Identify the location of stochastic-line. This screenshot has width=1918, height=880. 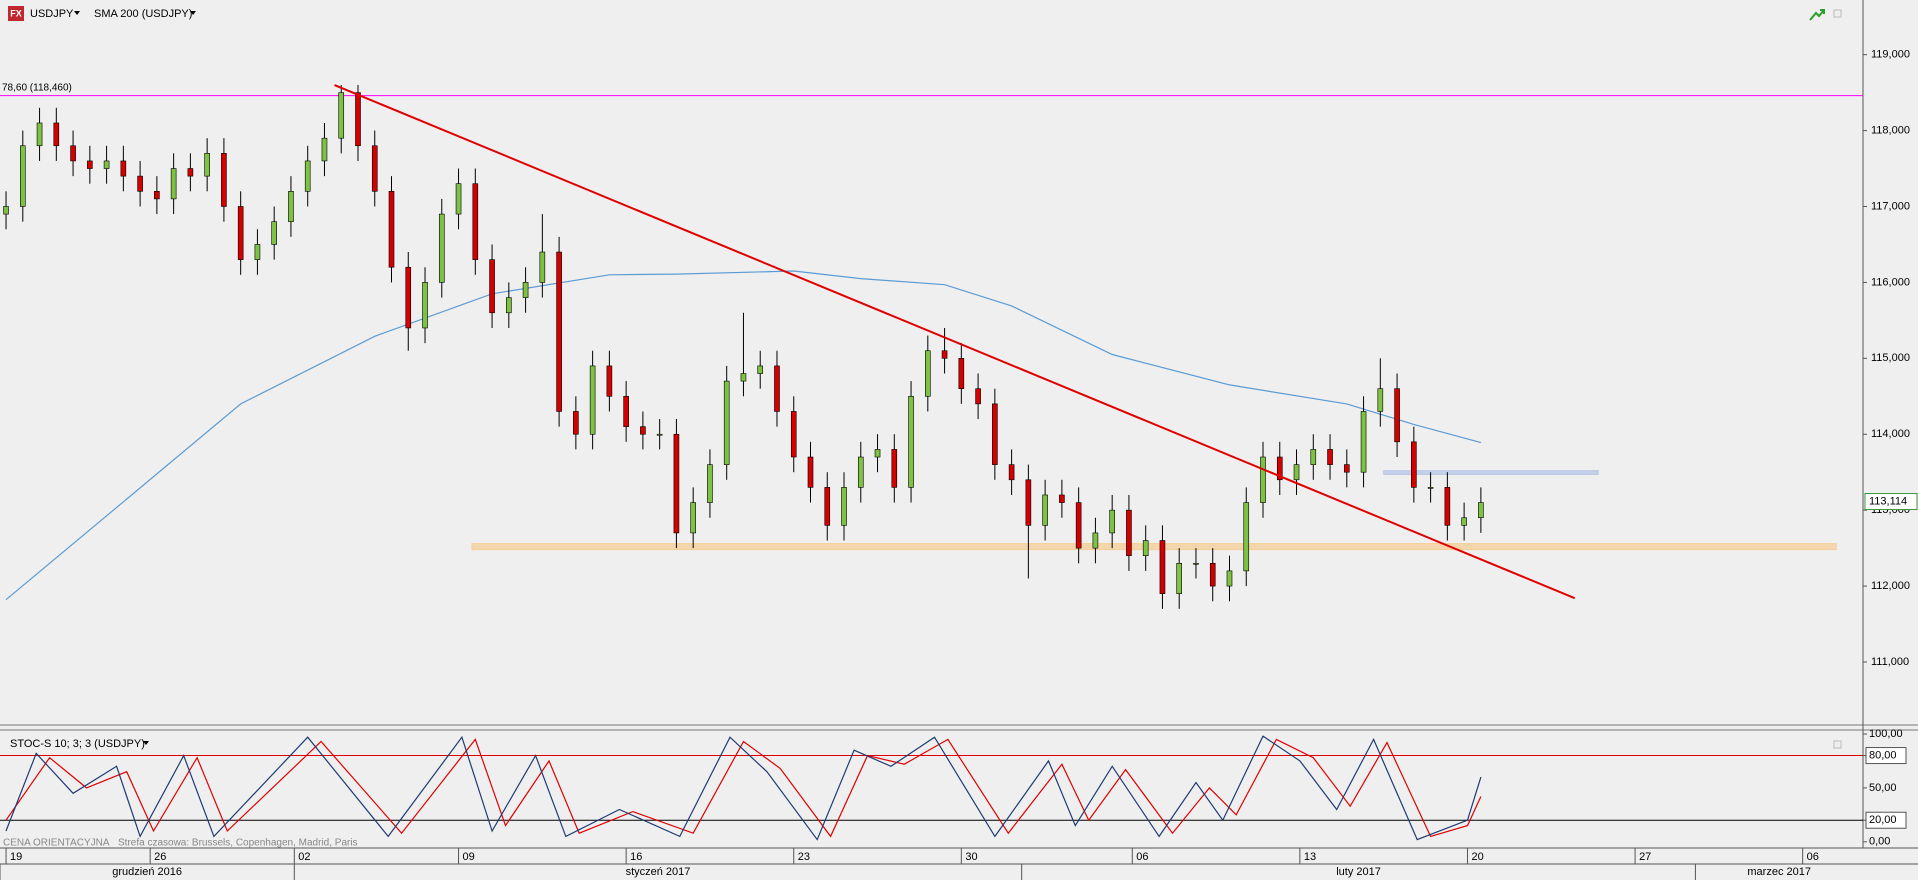
(743, 788).